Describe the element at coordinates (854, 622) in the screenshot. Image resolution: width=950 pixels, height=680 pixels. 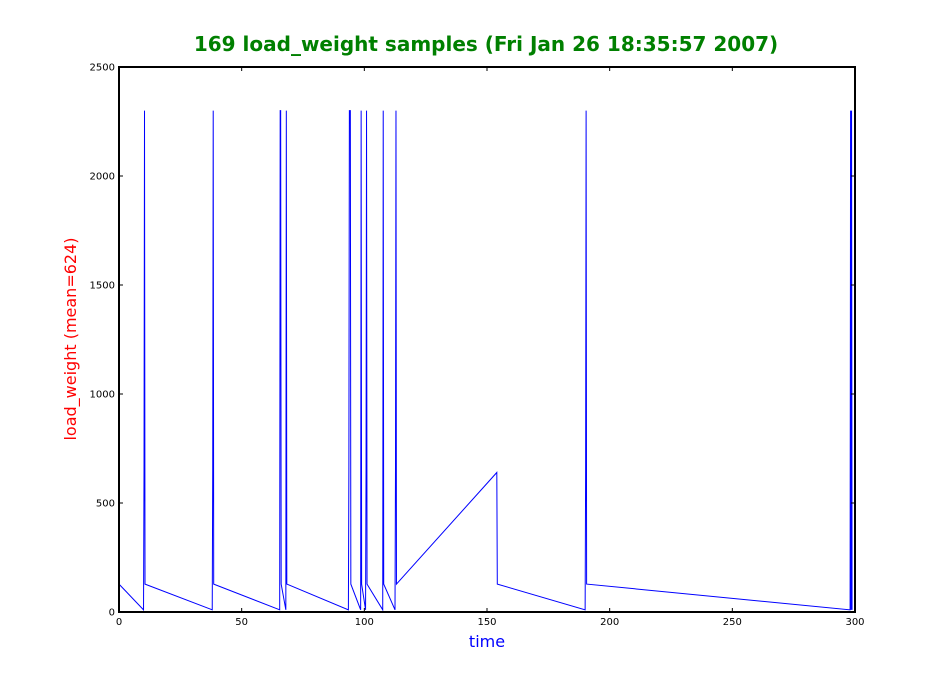
I see `x-tick-label: 300` at that location.